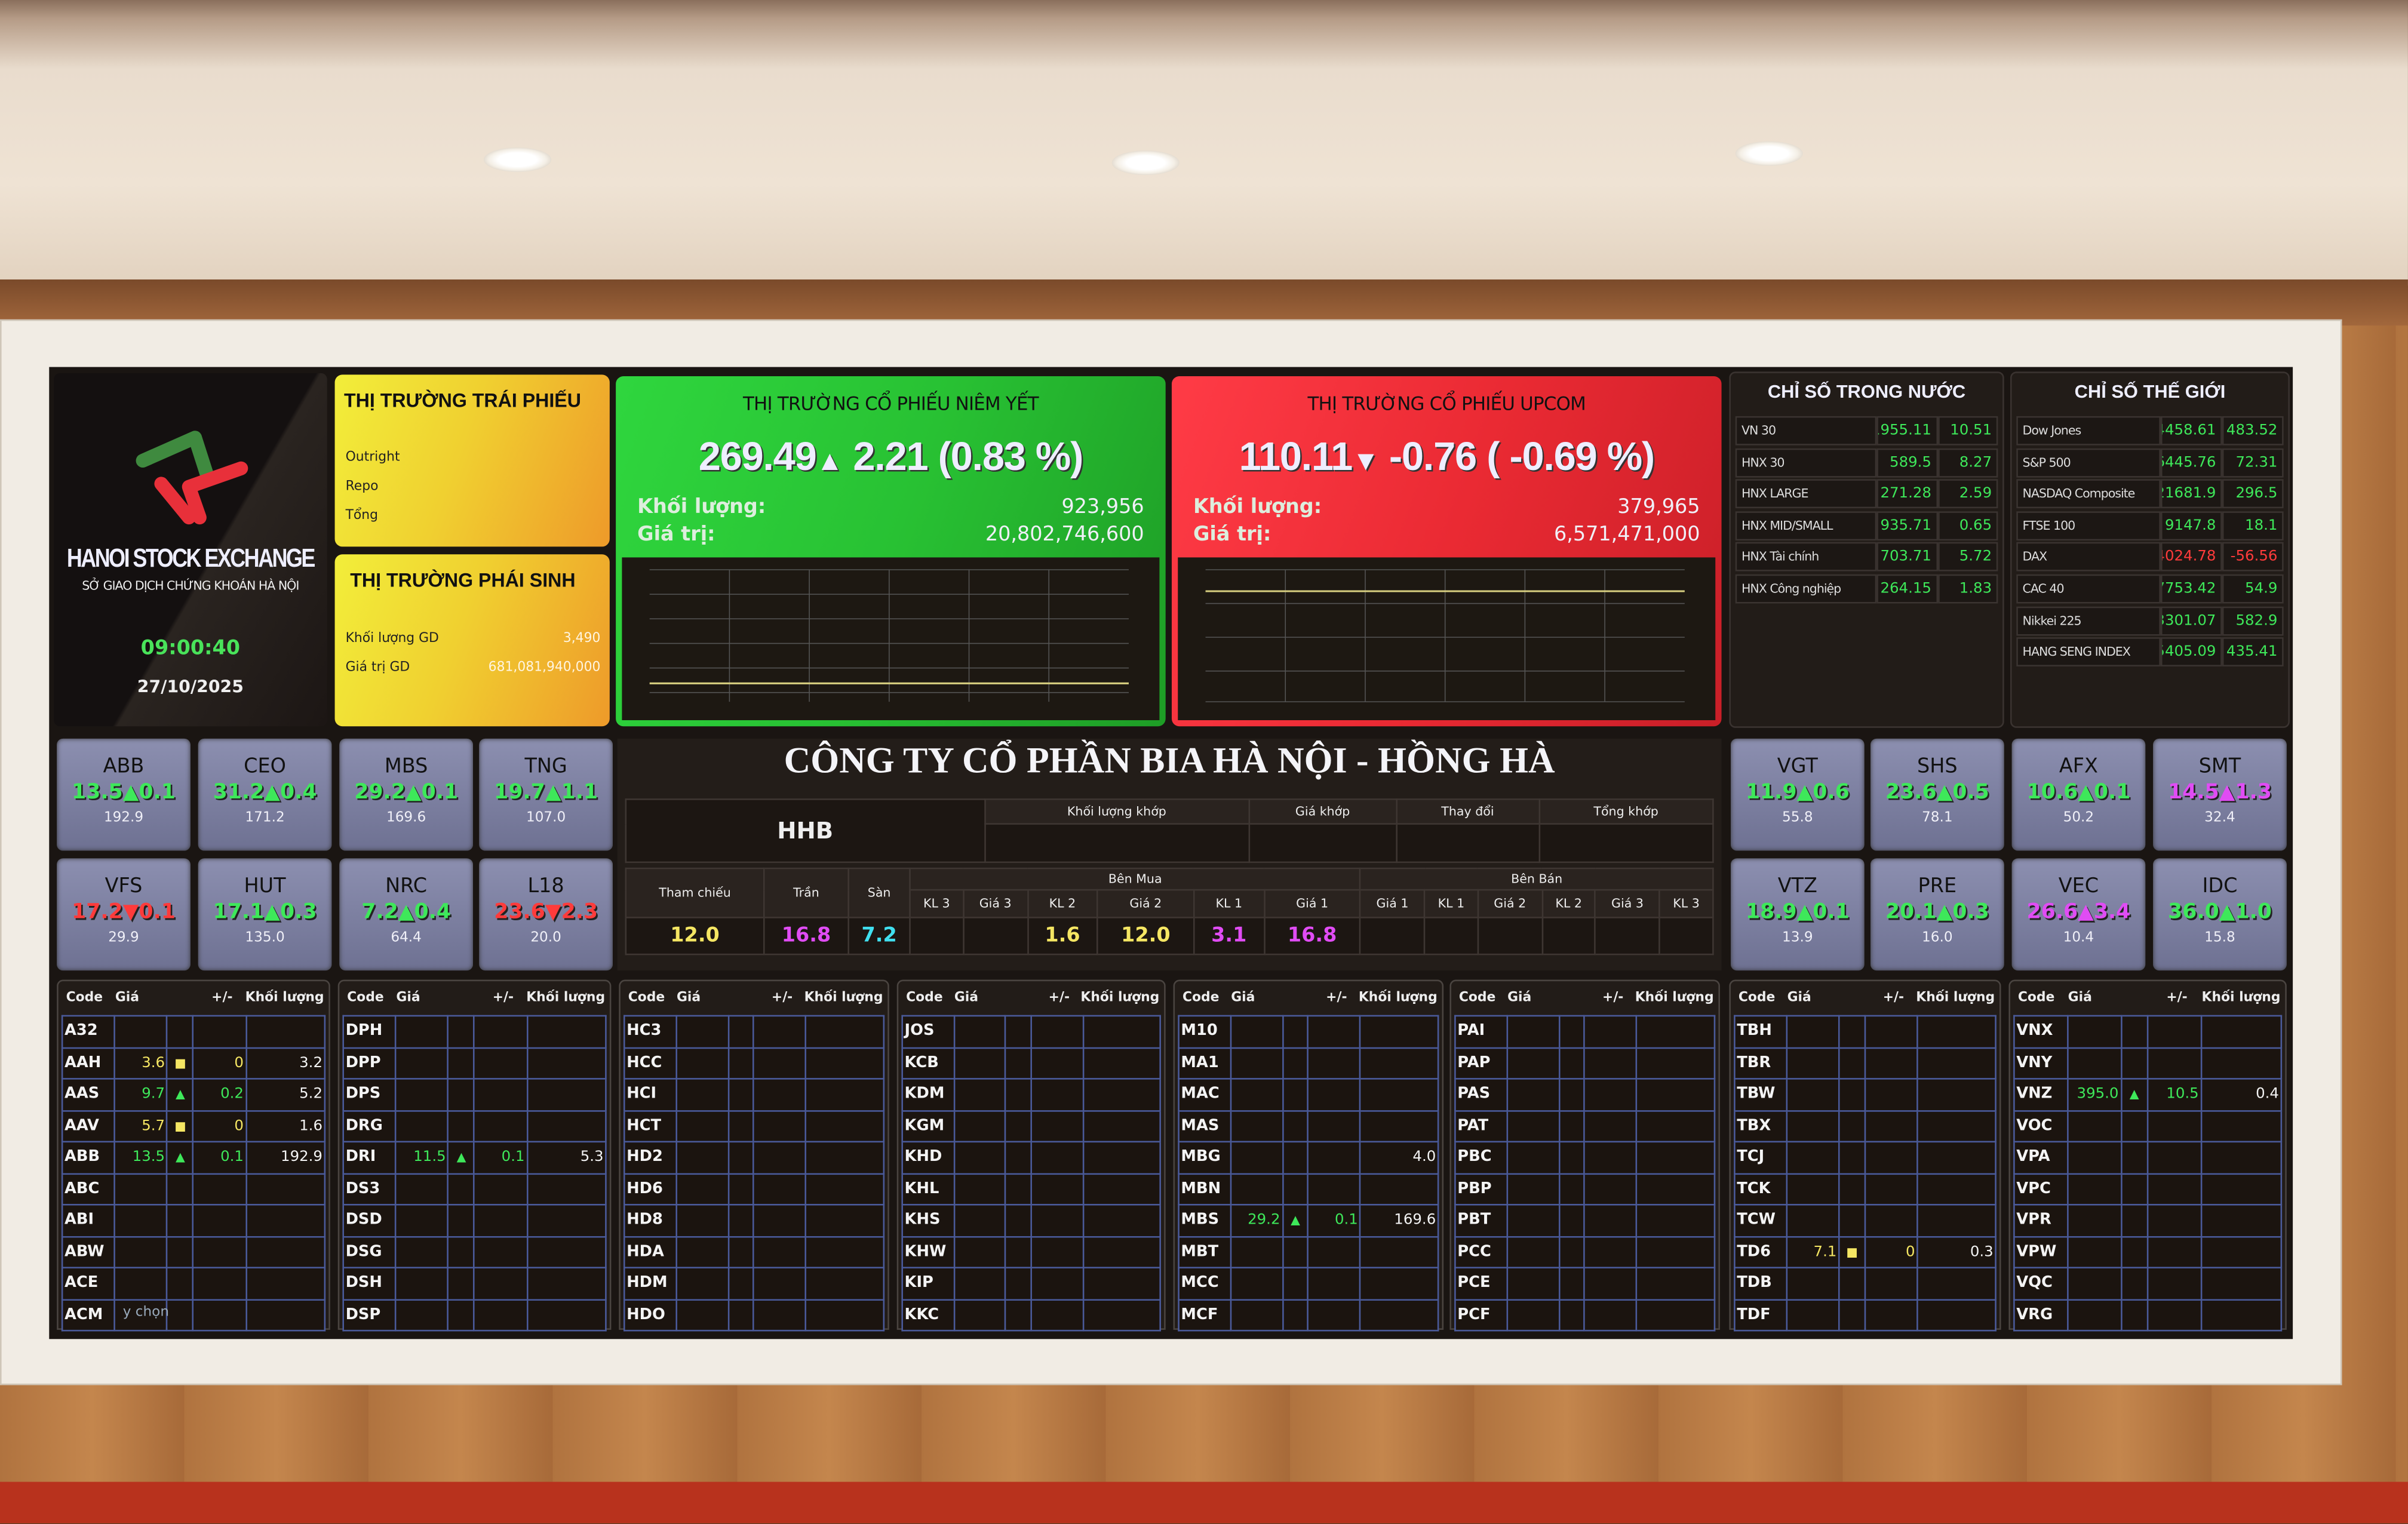  What do you see at coordinates (406, 794) in the screenshot?
I see `stock-tile-mbs: MBS 29.2▲0.1 169.6` at bounding box center [406, 794].